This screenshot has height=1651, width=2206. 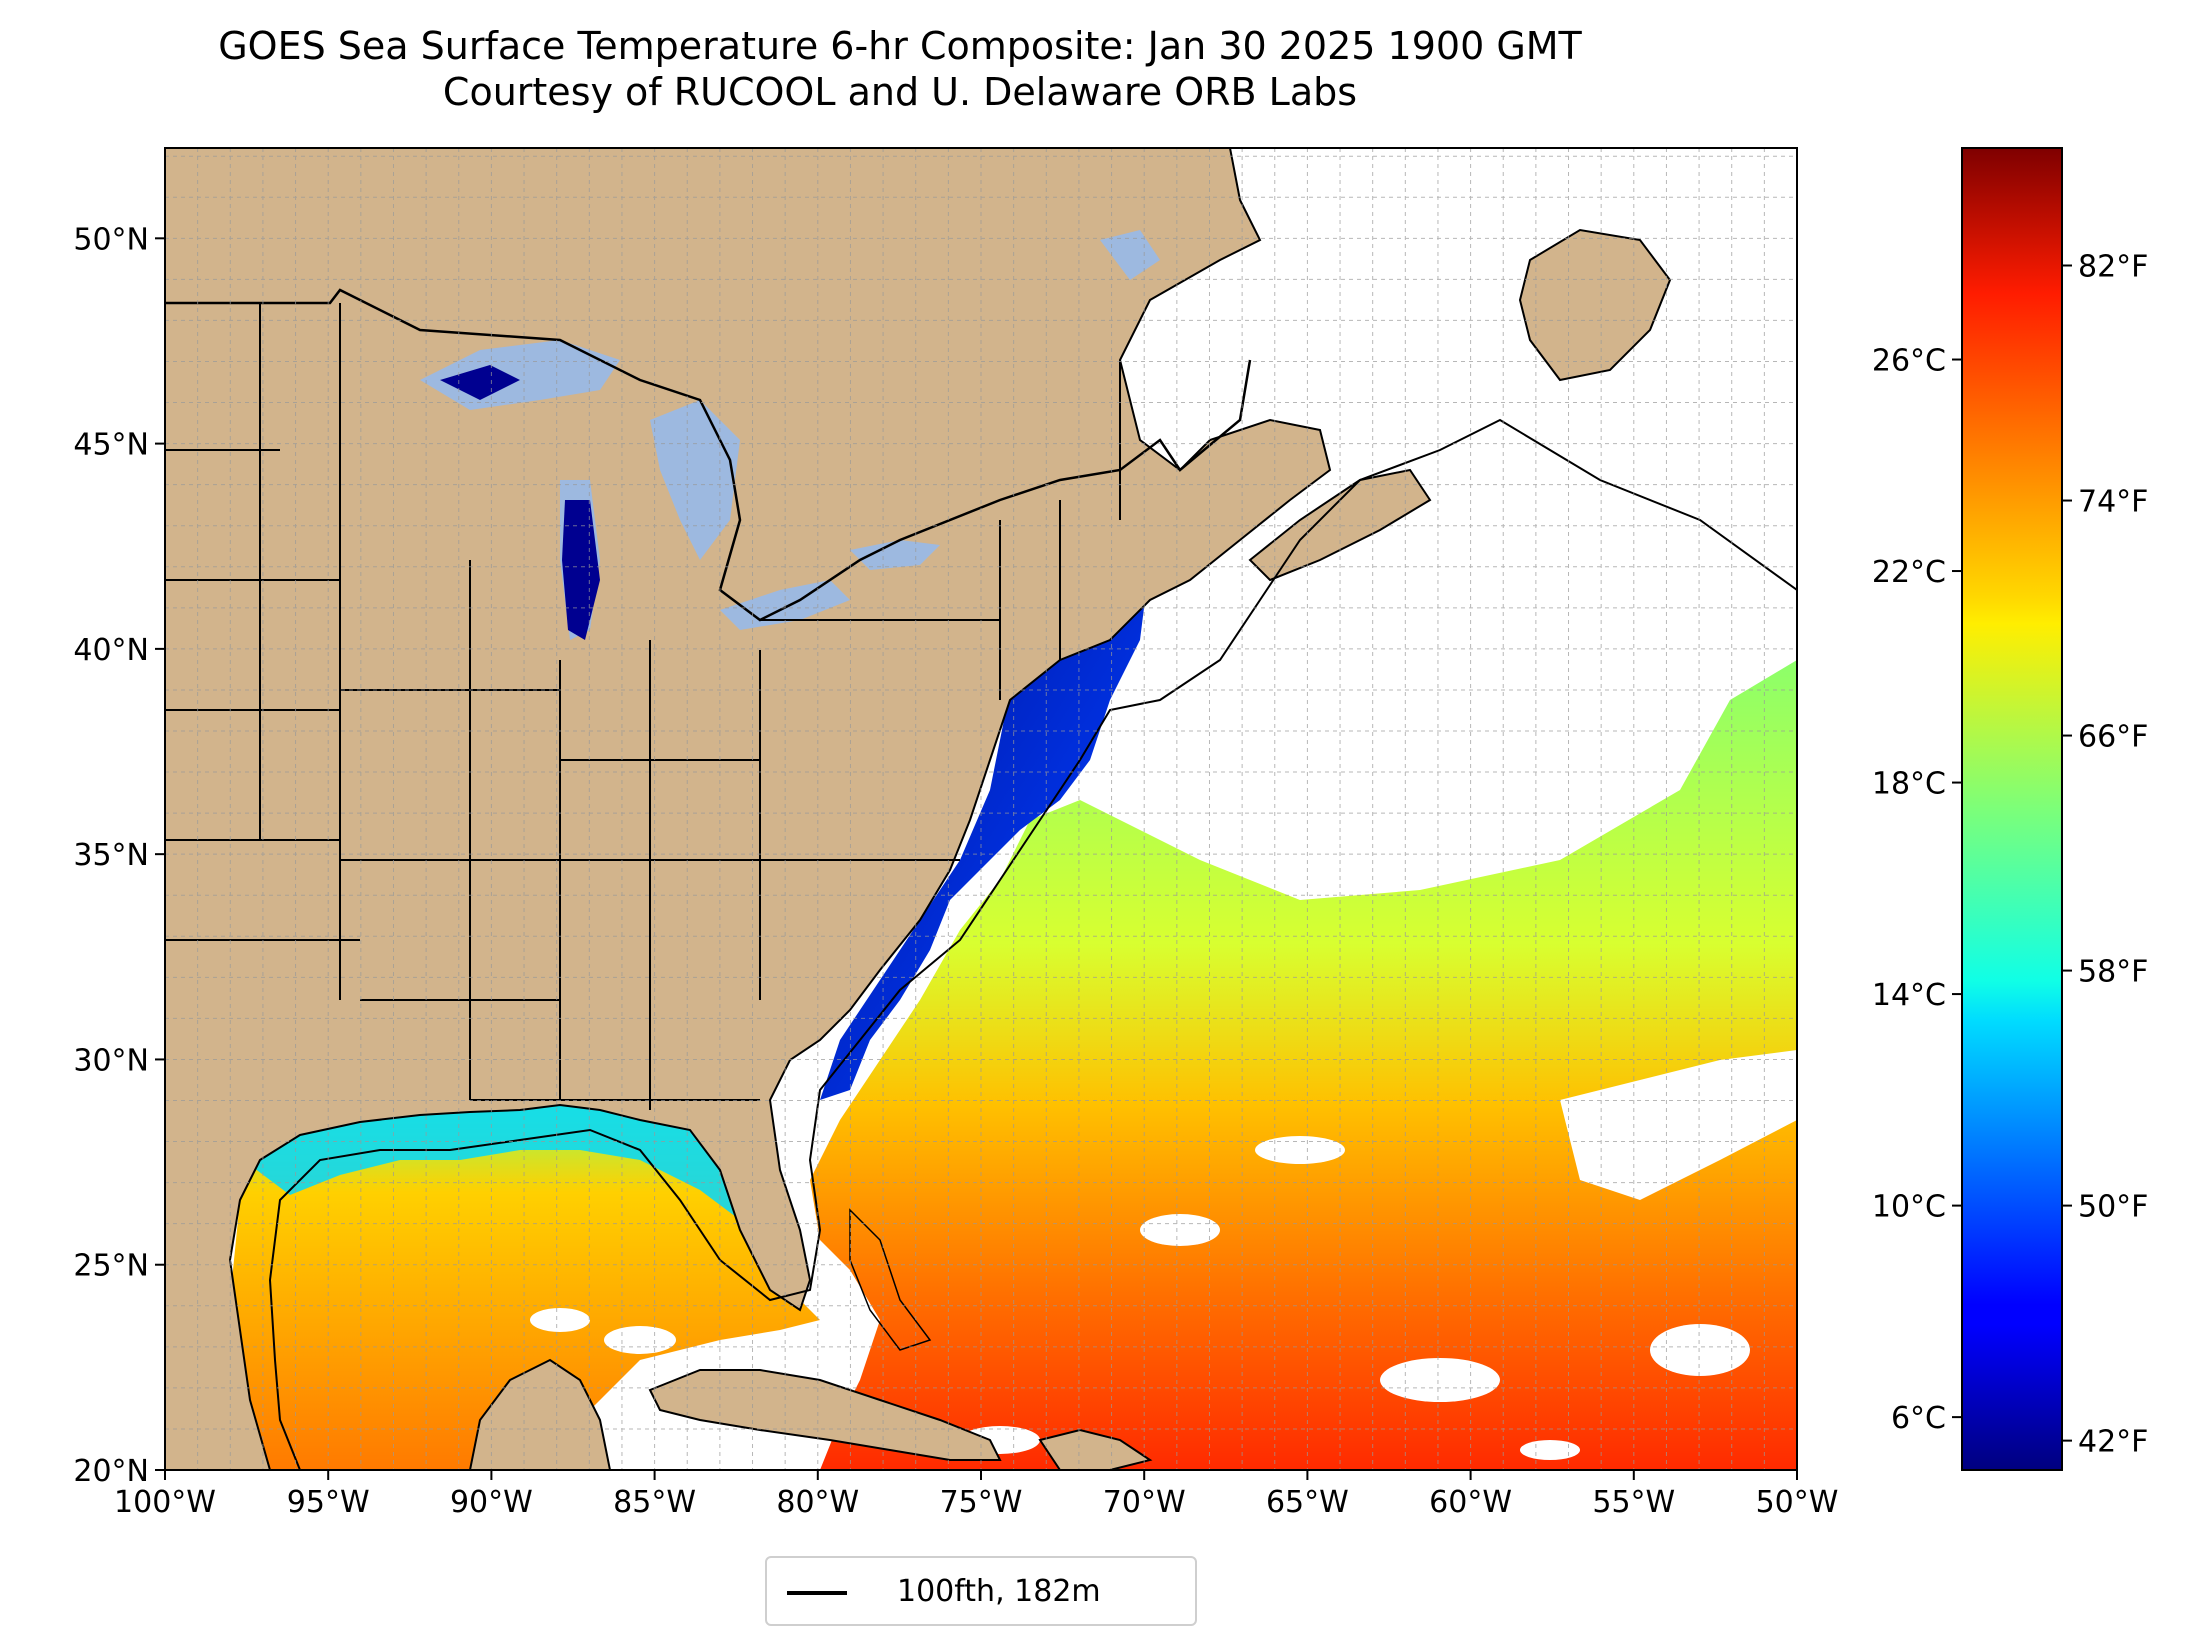 I want to click on x-tick-label: 75°W, so click(x=981, y=1502).